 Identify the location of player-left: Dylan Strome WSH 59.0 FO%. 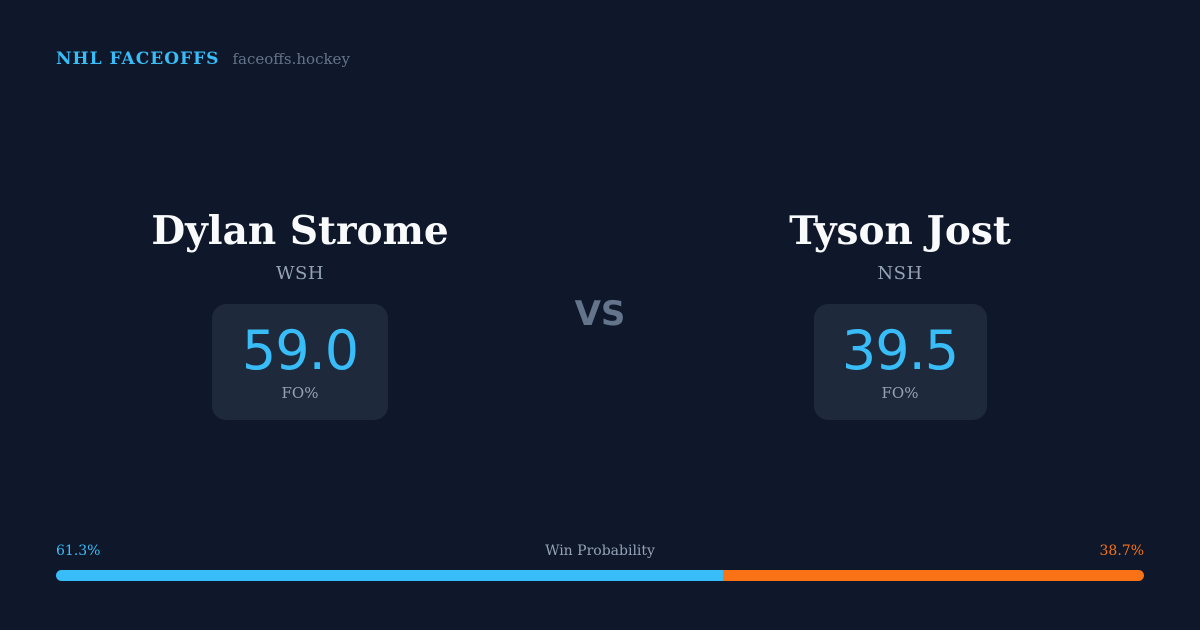
(300, 312).